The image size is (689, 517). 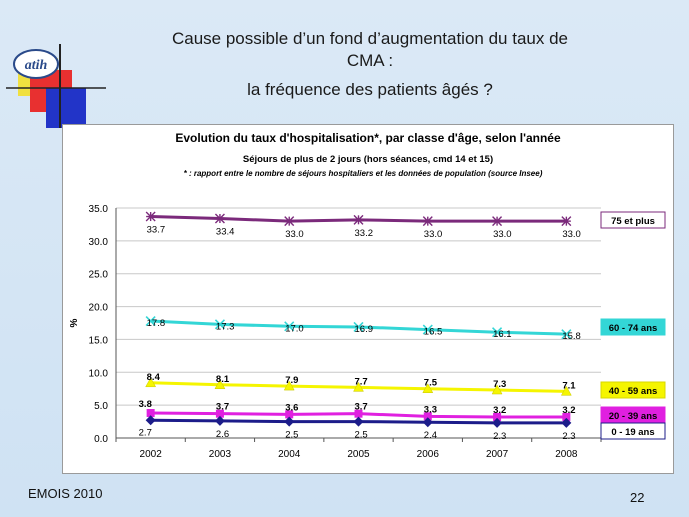 What do you see at coordinates (428, 454) in the screenshot?
I see `x-tick-label: 2006` at bounding box center [428, 454].